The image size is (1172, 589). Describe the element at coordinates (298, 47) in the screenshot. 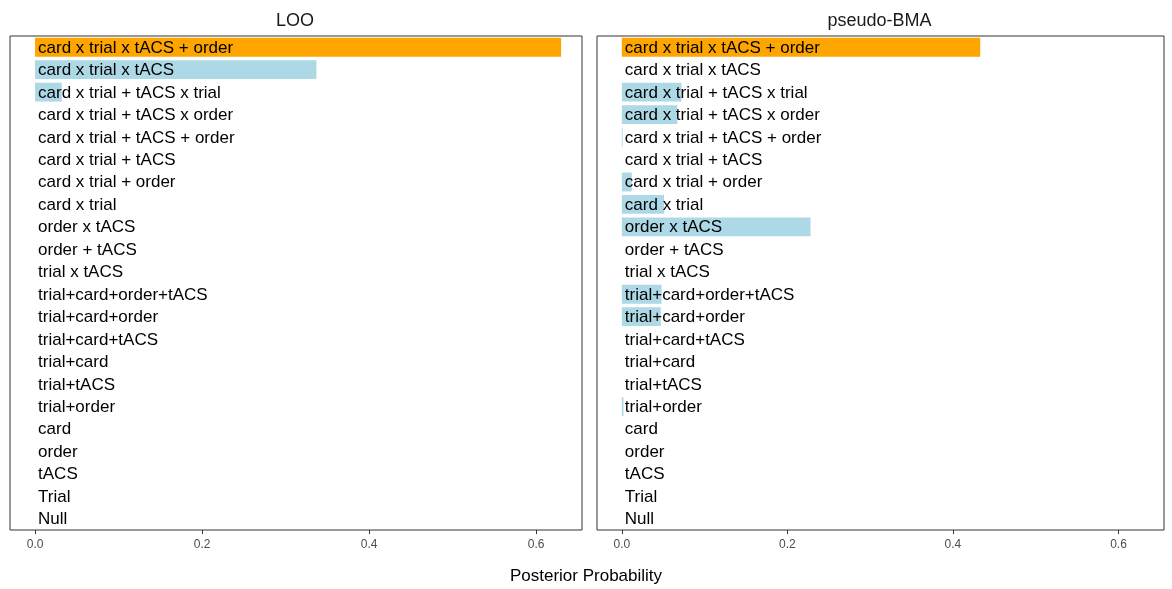

I see `bar` at that location.